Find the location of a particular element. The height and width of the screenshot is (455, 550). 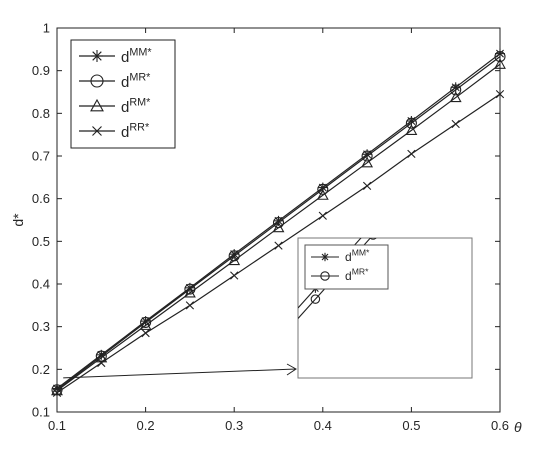

x-tick-label: 0.3 is located at coordinates (234, 425).